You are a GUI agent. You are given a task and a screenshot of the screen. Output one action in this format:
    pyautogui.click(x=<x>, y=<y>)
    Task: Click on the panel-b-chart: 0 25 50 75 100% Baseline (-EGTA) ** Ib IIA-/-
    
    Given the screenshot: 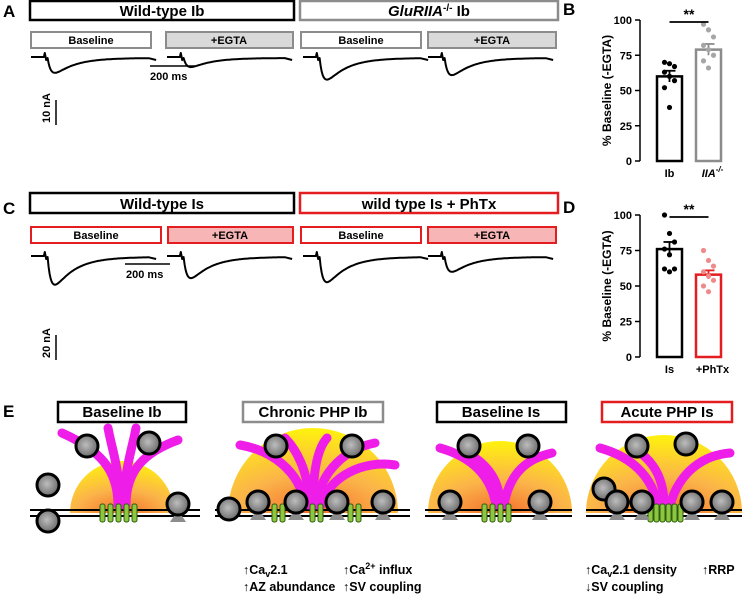 What is the action you would take?
    pyautogui.click(x=662, y=93)
    